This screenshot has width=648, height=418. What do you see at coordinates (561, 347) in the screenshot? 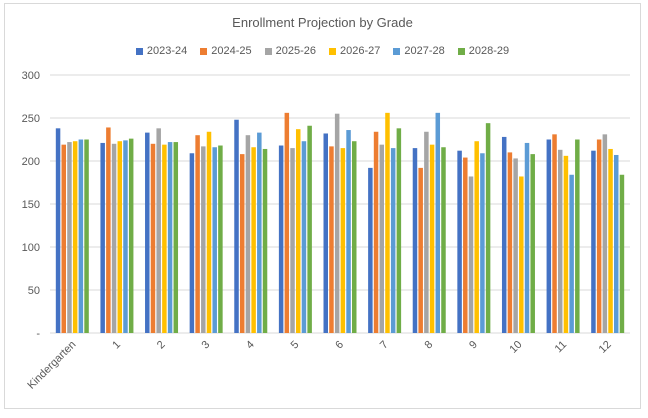
I see `x-tick-label: 11` at bounding box center [561, 347].